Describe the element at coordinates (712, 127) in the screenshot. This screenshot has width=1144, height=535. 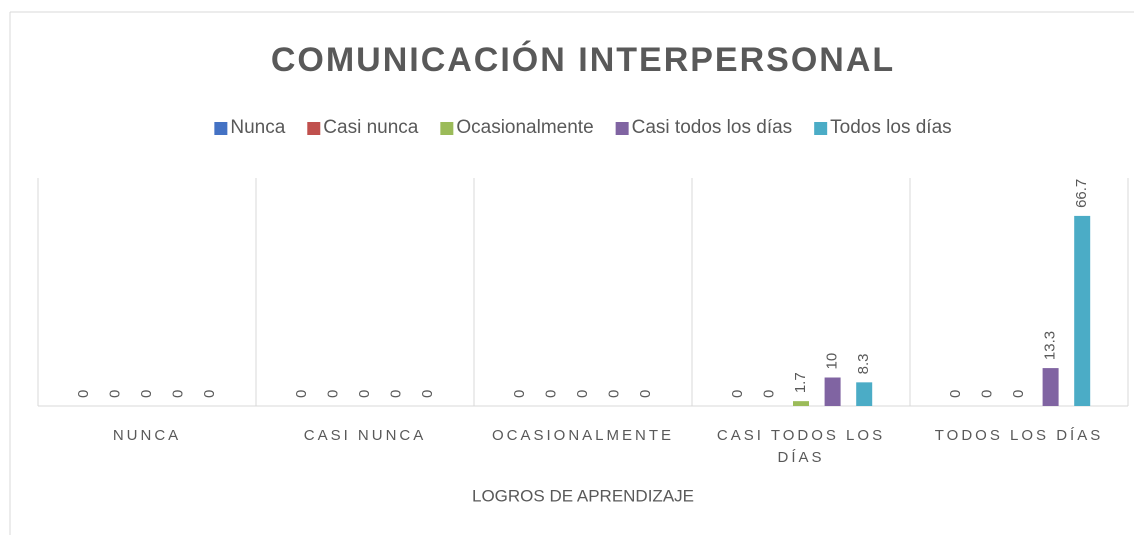
I see `legend-label: Casi todos los días` at that location.